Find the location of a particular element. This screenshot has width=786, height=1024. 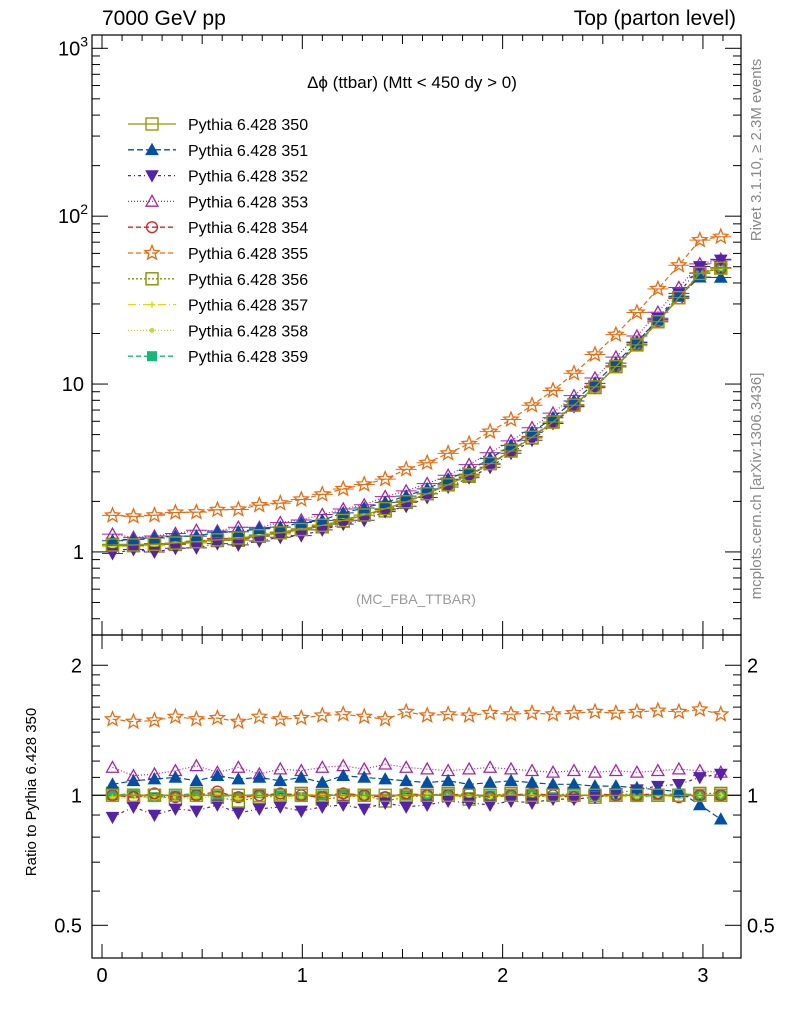

mcplots-side-label: mcplots.cern.ch [arXiv:1306.3436] is located at coordinates (756, 486).